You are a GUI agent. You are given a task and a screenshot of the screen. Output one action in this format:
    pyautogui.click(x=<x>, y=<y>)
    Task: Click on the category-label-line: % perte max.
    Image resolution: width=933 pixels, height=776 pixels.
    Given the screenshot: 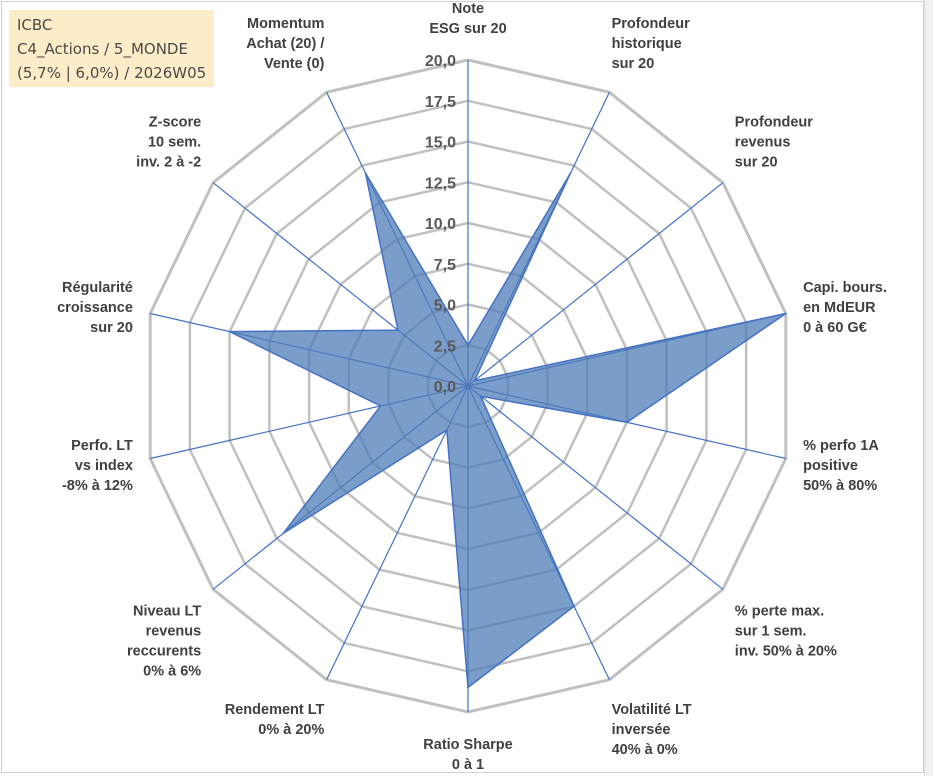 What is the action you would take?
    pyautogui.click(x=779, y=612)
    